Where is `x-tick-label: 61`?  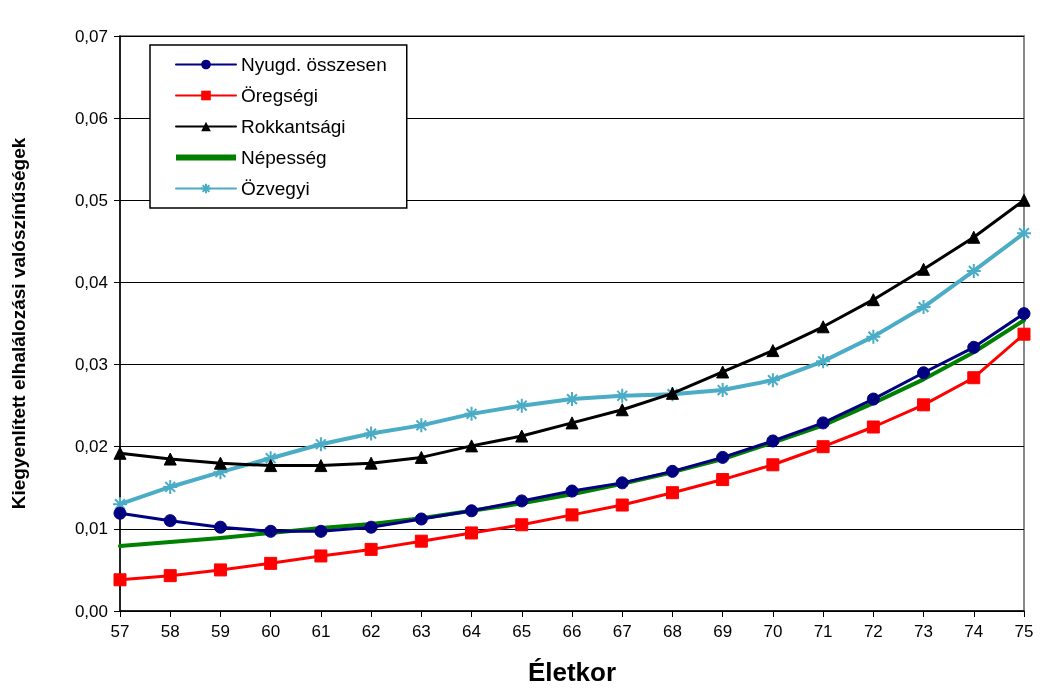
x-tick-label: 61 is located at coordinates (321, 631).